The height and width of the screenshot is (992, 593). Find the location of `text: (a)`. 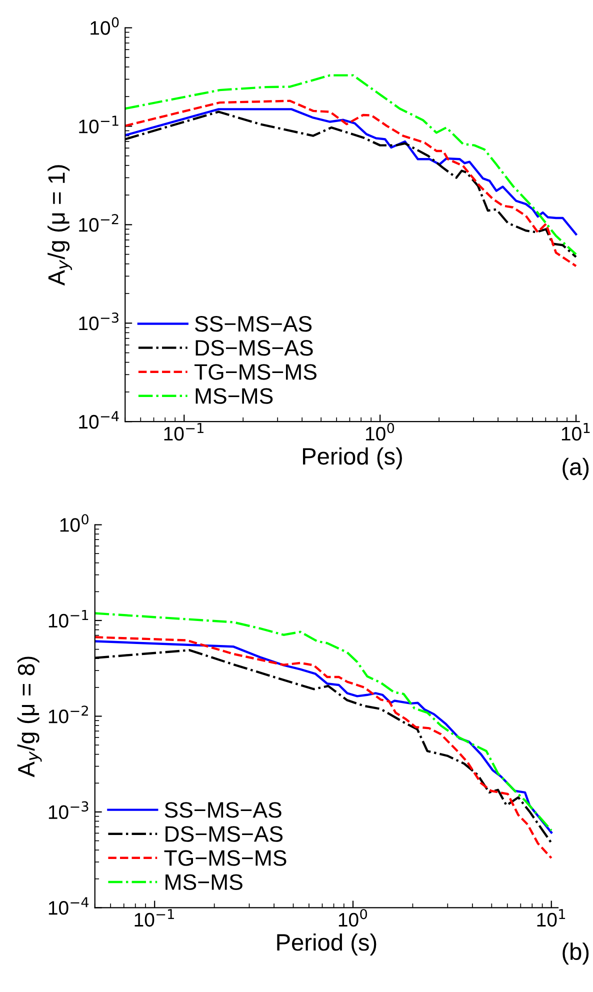

text: (a) is located at coordinates (575, 469).